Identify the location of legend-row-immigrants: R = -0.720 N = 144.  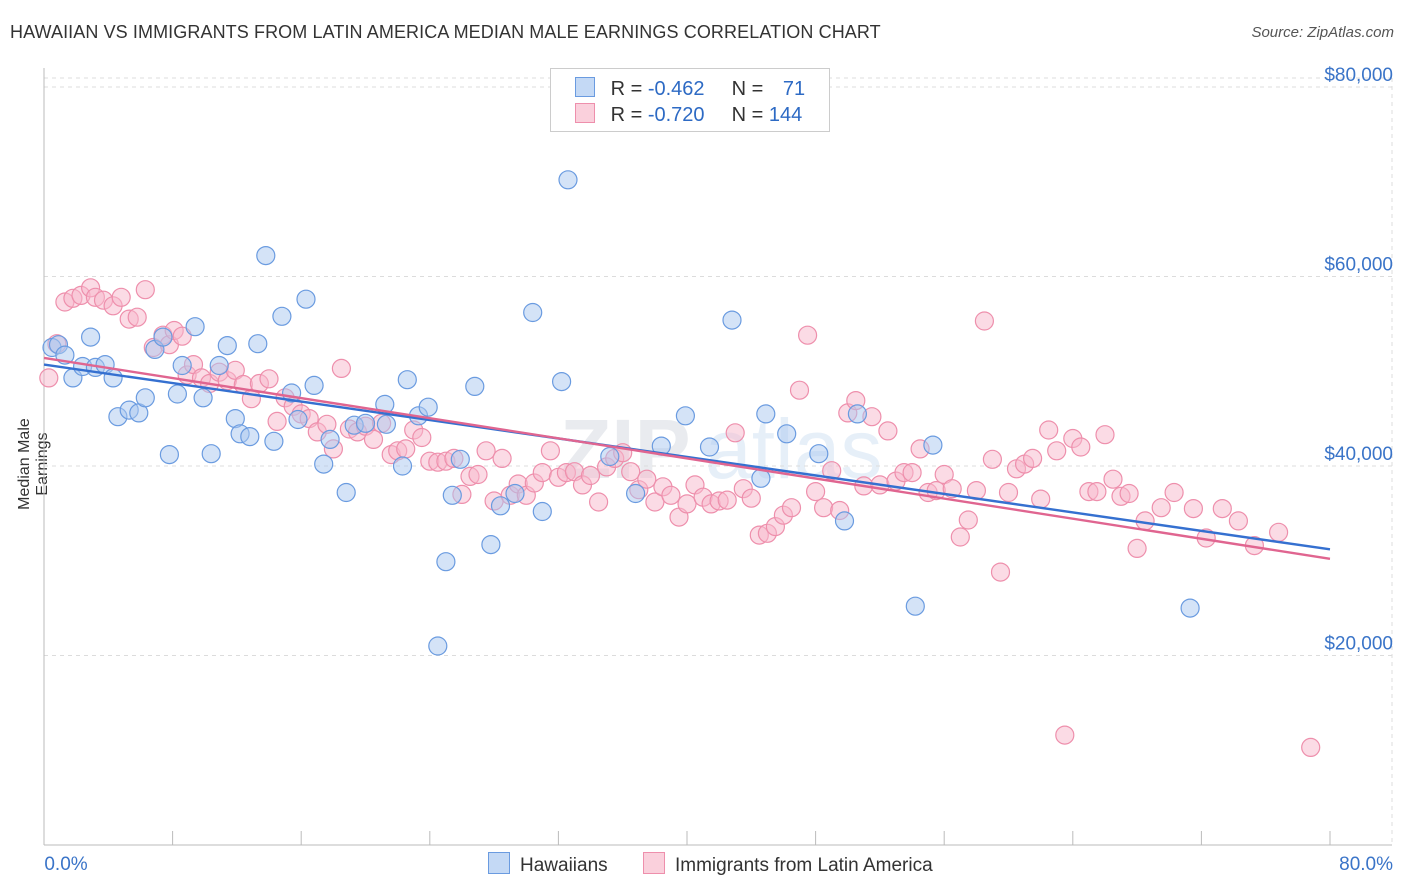
(689, 114).